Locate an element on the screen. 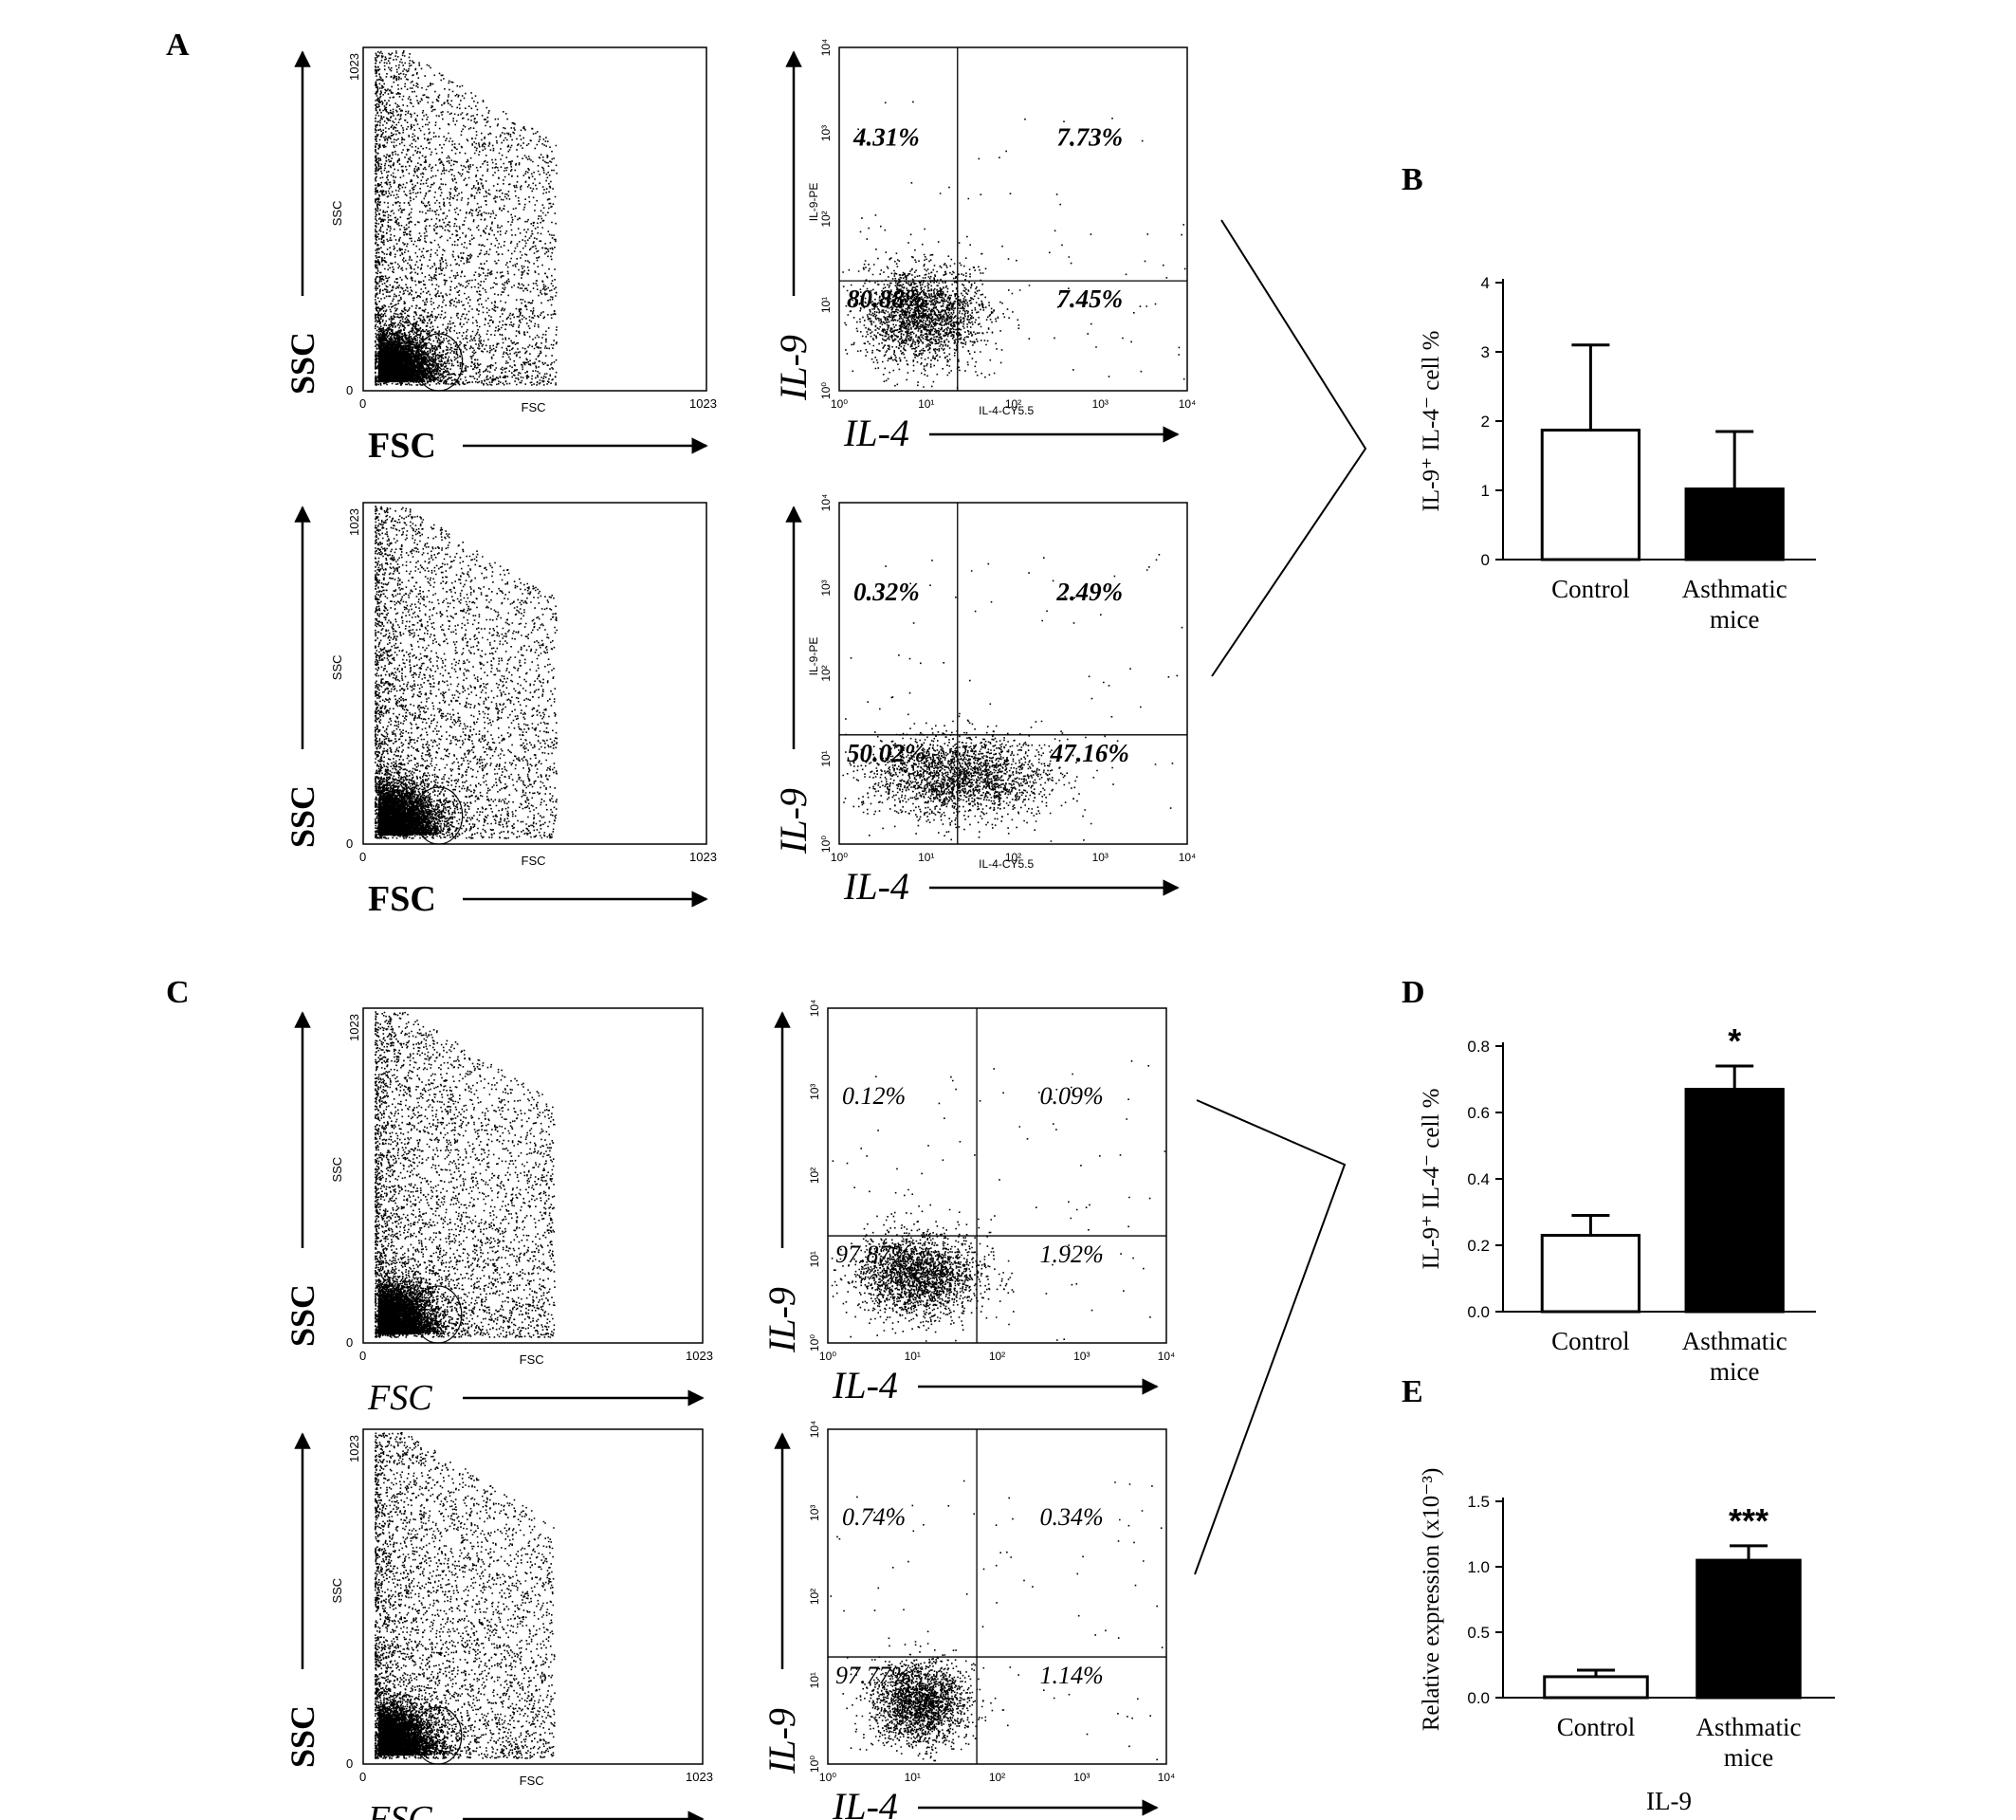  y-tick-label: 0.0 is located at coordinates (1478, 1698).